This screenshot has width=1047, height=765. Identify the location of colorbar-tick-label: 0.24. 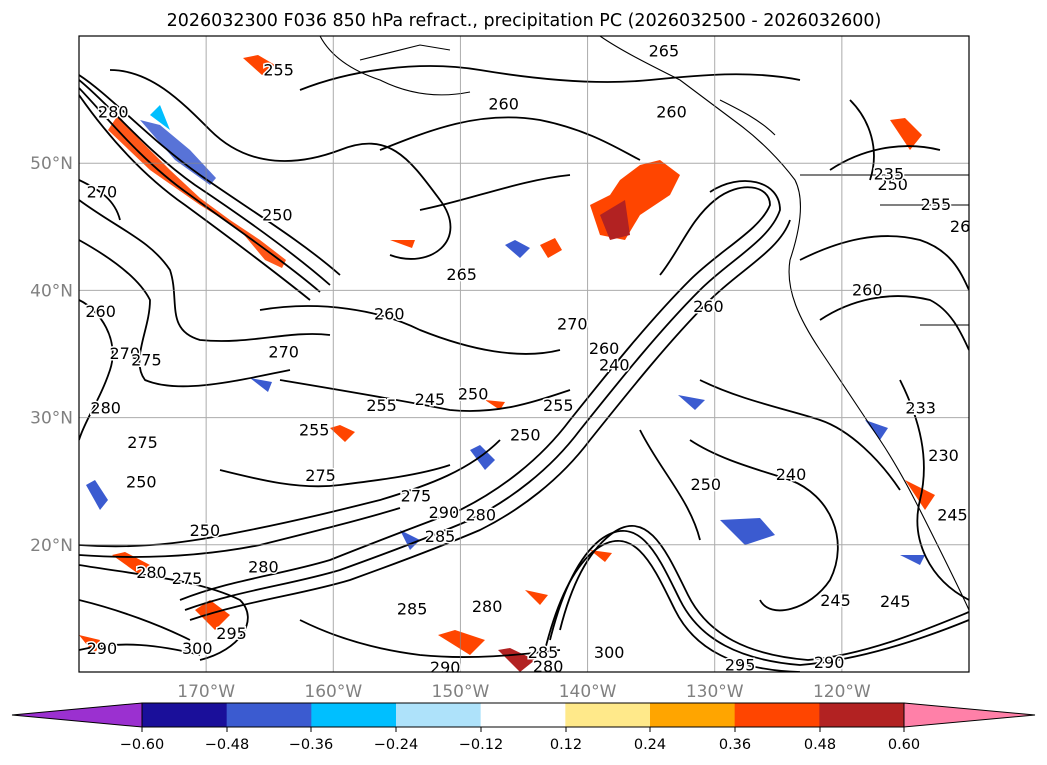
(650, 745).